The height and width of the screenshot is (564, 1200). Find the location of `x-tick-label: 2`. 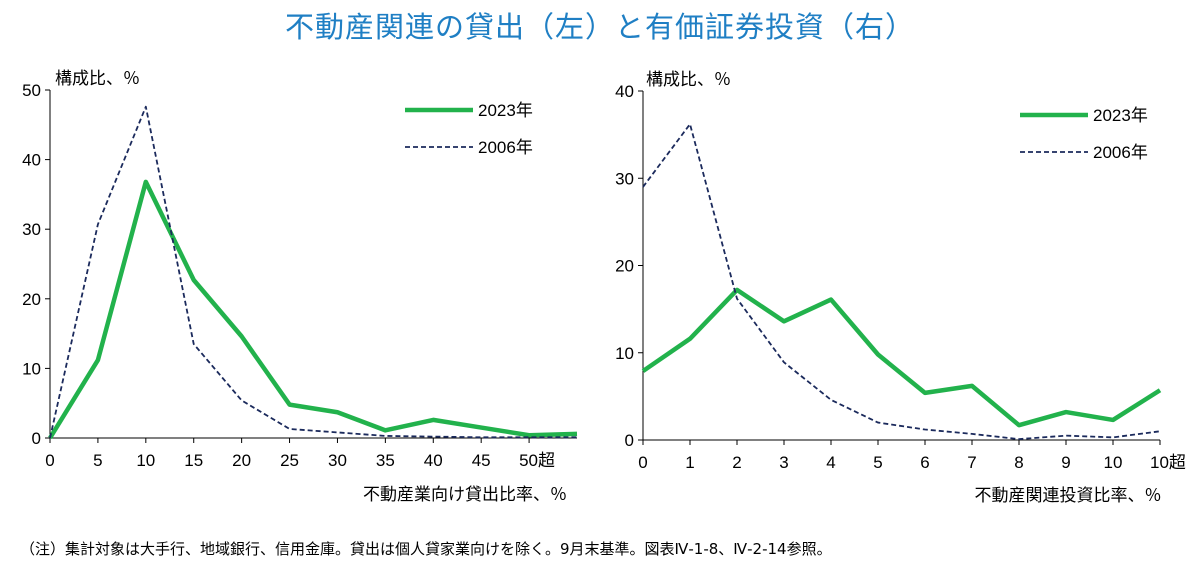

x-tick-label: 2 is located at coordinates (736, 462).